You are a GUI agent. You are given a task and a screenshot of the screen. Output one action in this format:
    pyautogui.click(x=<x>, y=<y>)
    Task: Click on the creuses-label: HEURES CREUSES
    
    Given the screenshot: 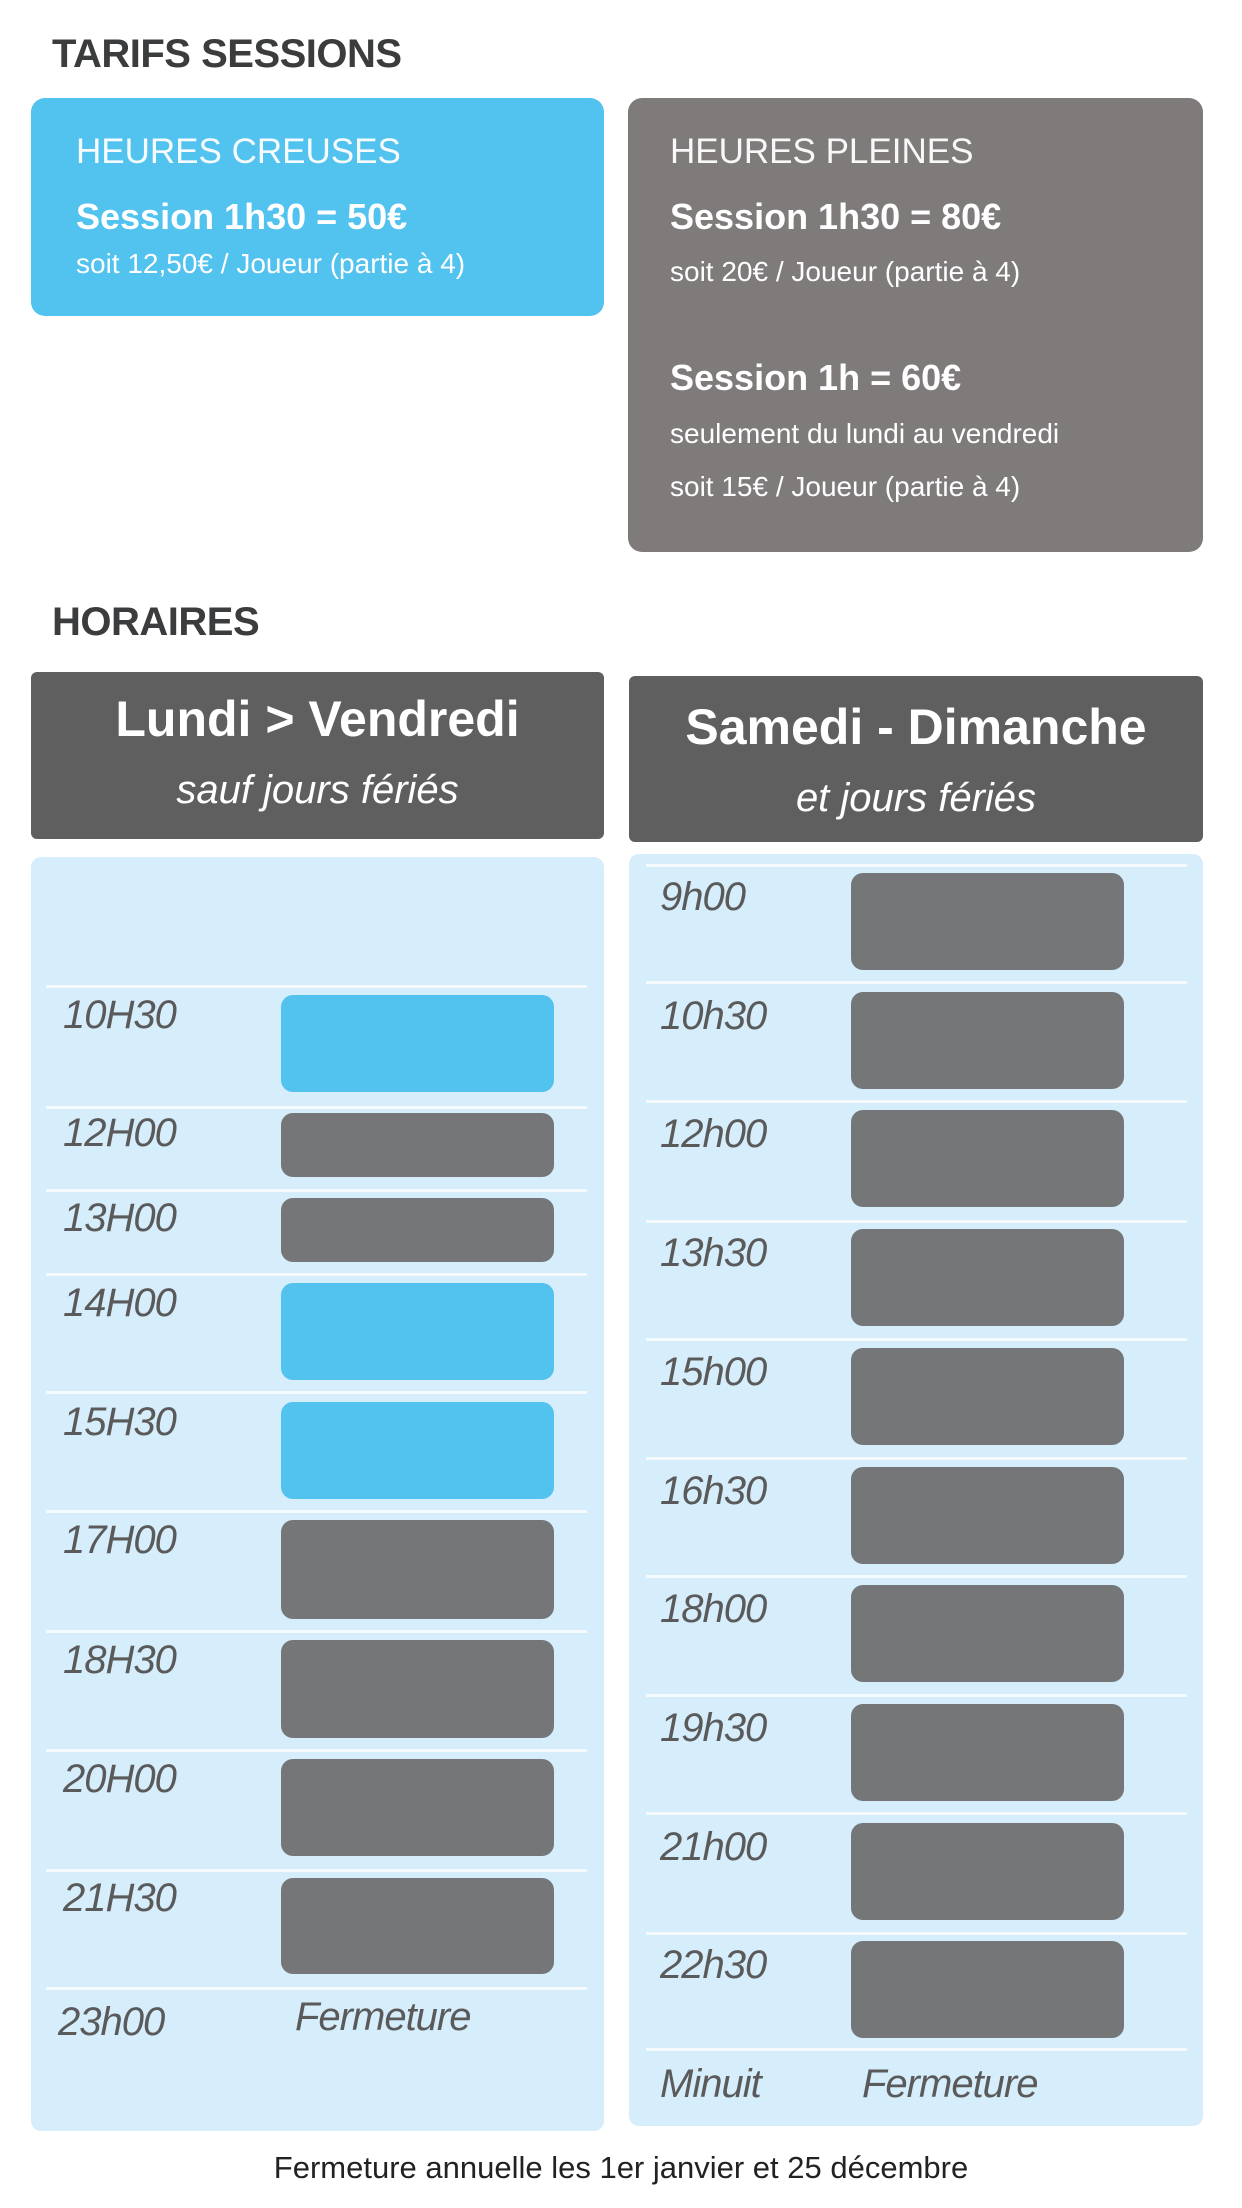 What is the action you would take?
    pyautogui.click(x=238, y=151)
    